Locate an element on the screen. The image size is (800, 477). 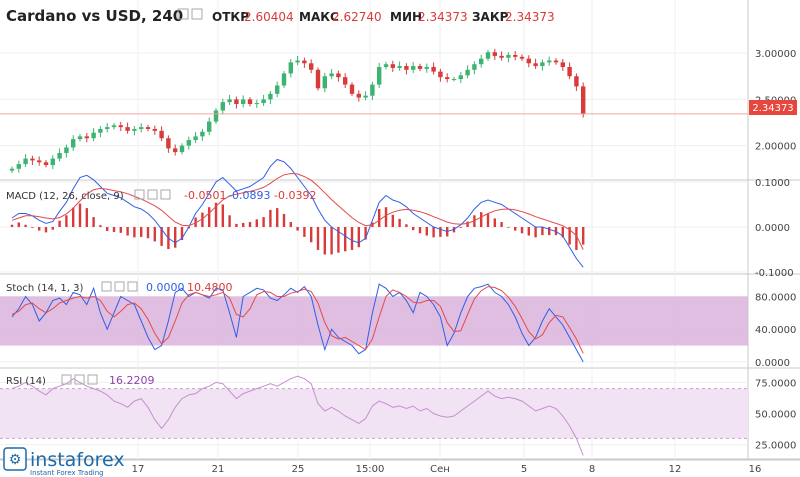
x-tick-label: 21 is located at coordinates (218, 469).